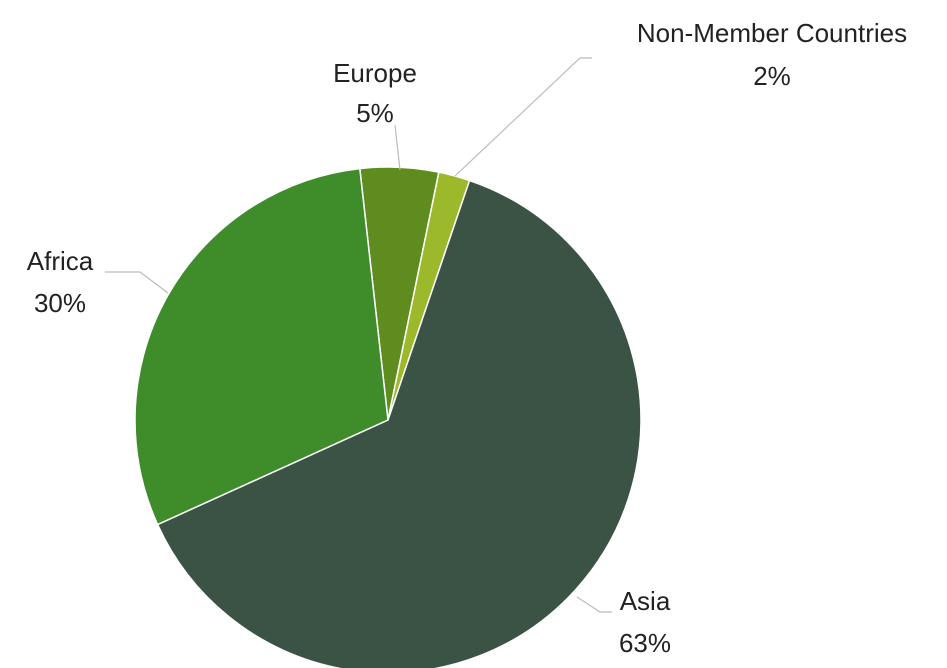 The width and height of the screenshot is (947, 668). What do you see at coordinates (645, 601) in the screenshot?
I see `slice-label: Asia` at bounding box center [645, 601].